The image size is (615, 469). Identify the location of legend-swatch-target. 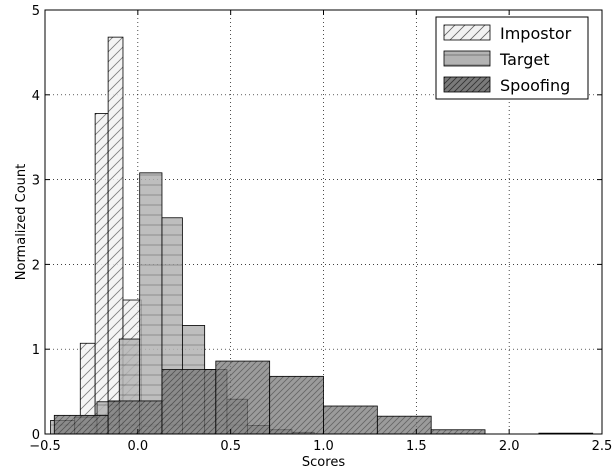
(467, 58).